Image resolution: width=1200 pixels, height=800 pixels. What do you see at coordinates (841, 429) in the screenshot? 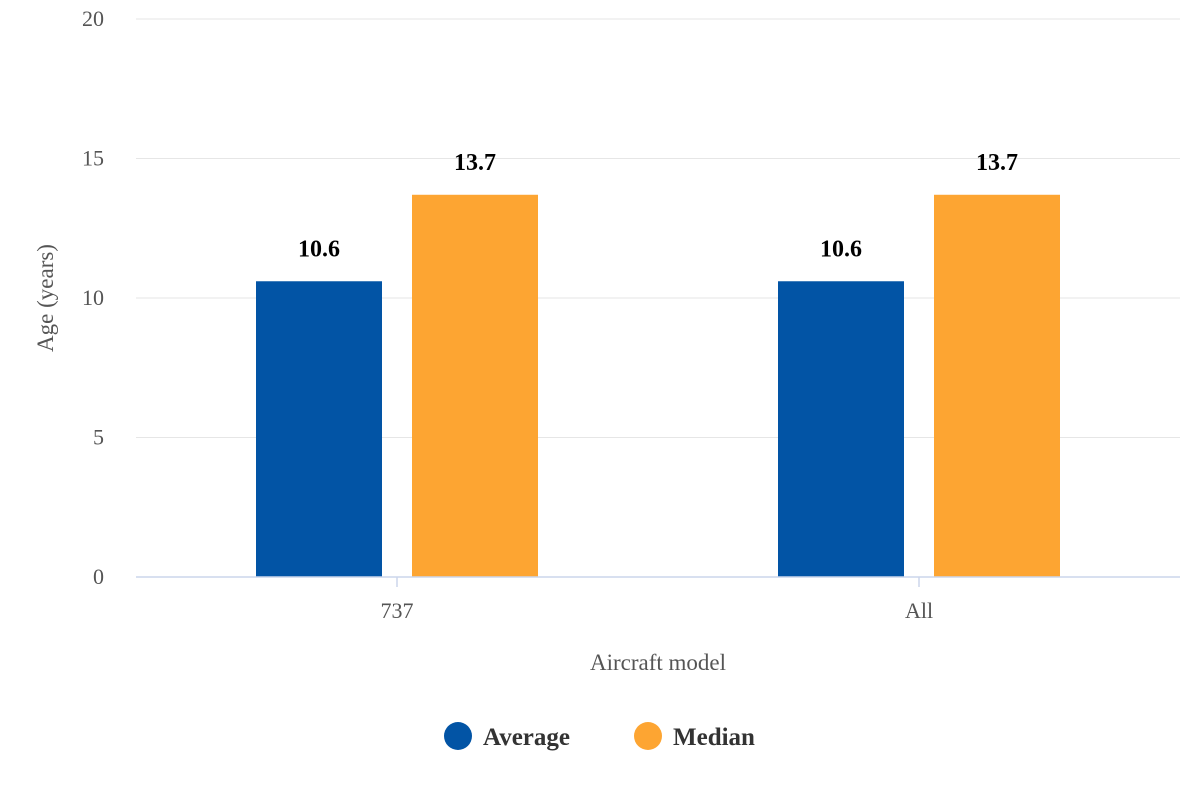
I see `bar-average-all` at bounding box center [841, 429].